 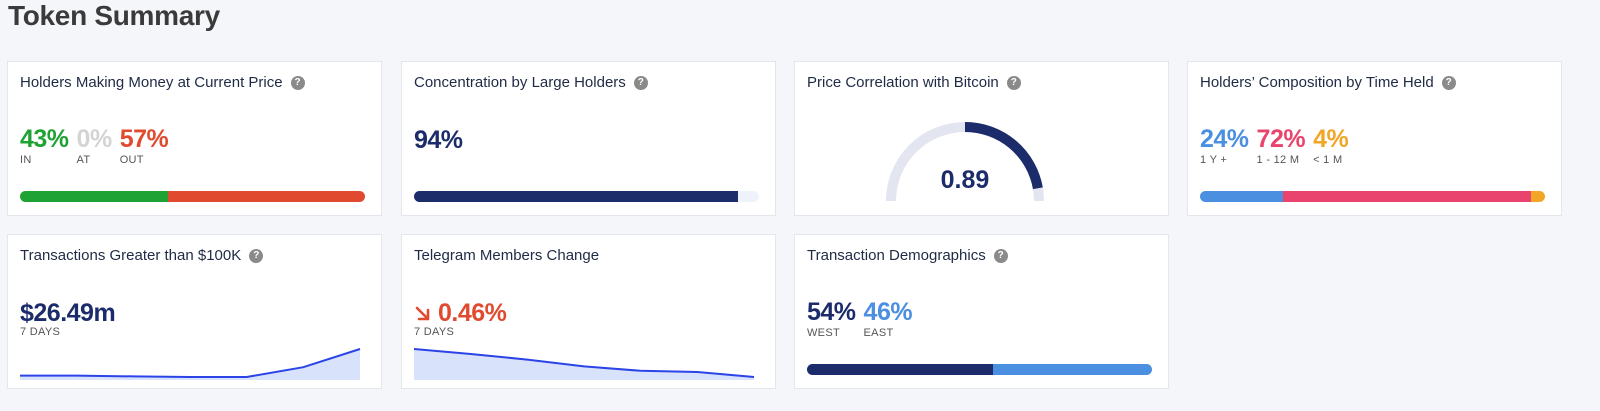 I want to click on btc-correlation-card: Price Correlation with Bitcoin ? 0.89, so click(x=981, y=138).